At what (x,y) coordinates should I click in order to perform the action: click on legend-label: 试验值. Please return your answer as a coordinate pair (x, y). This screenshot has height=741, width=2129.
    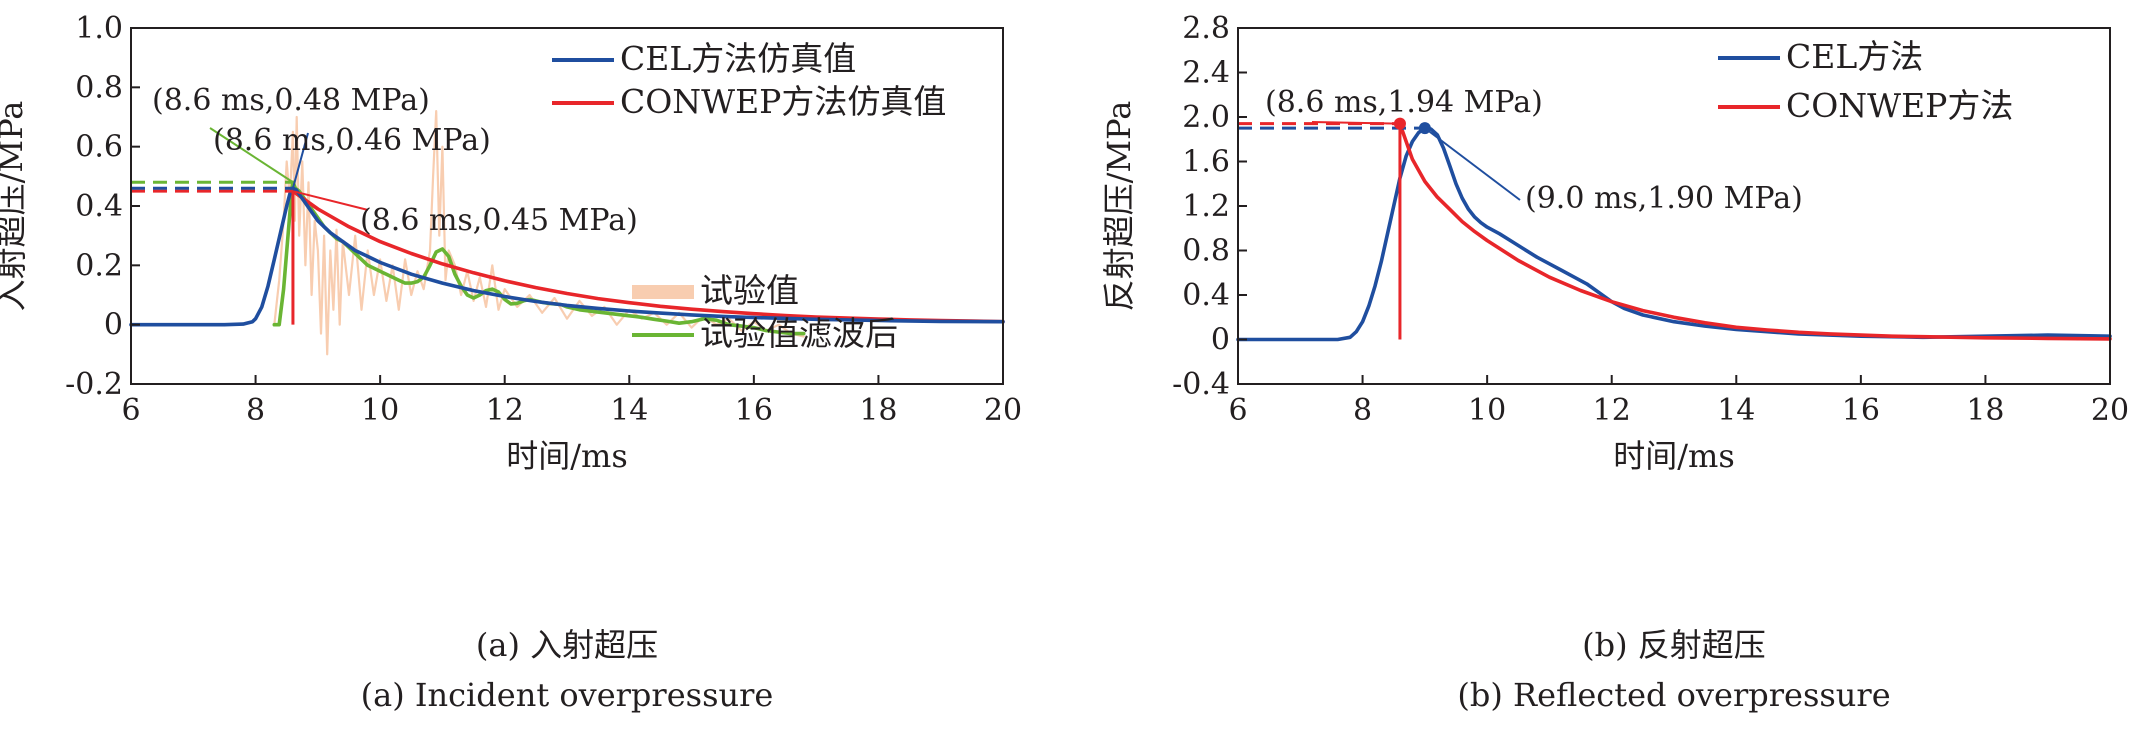
    Looking at the image, I should click on (749, 290).